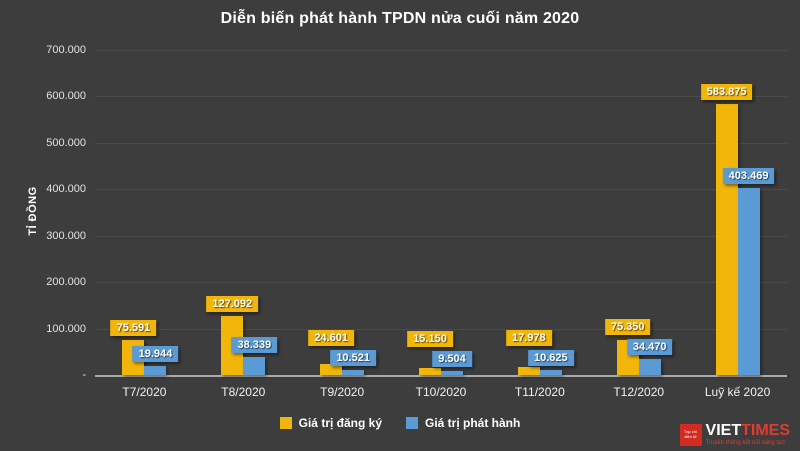 The height and width of the screenshot is (451, 800). What do you see at coordinates (400, 423) in the screenshot?
I see `legend: Giá trị đăng ký Giá trị phát hành` at bounding box center [400, 423].